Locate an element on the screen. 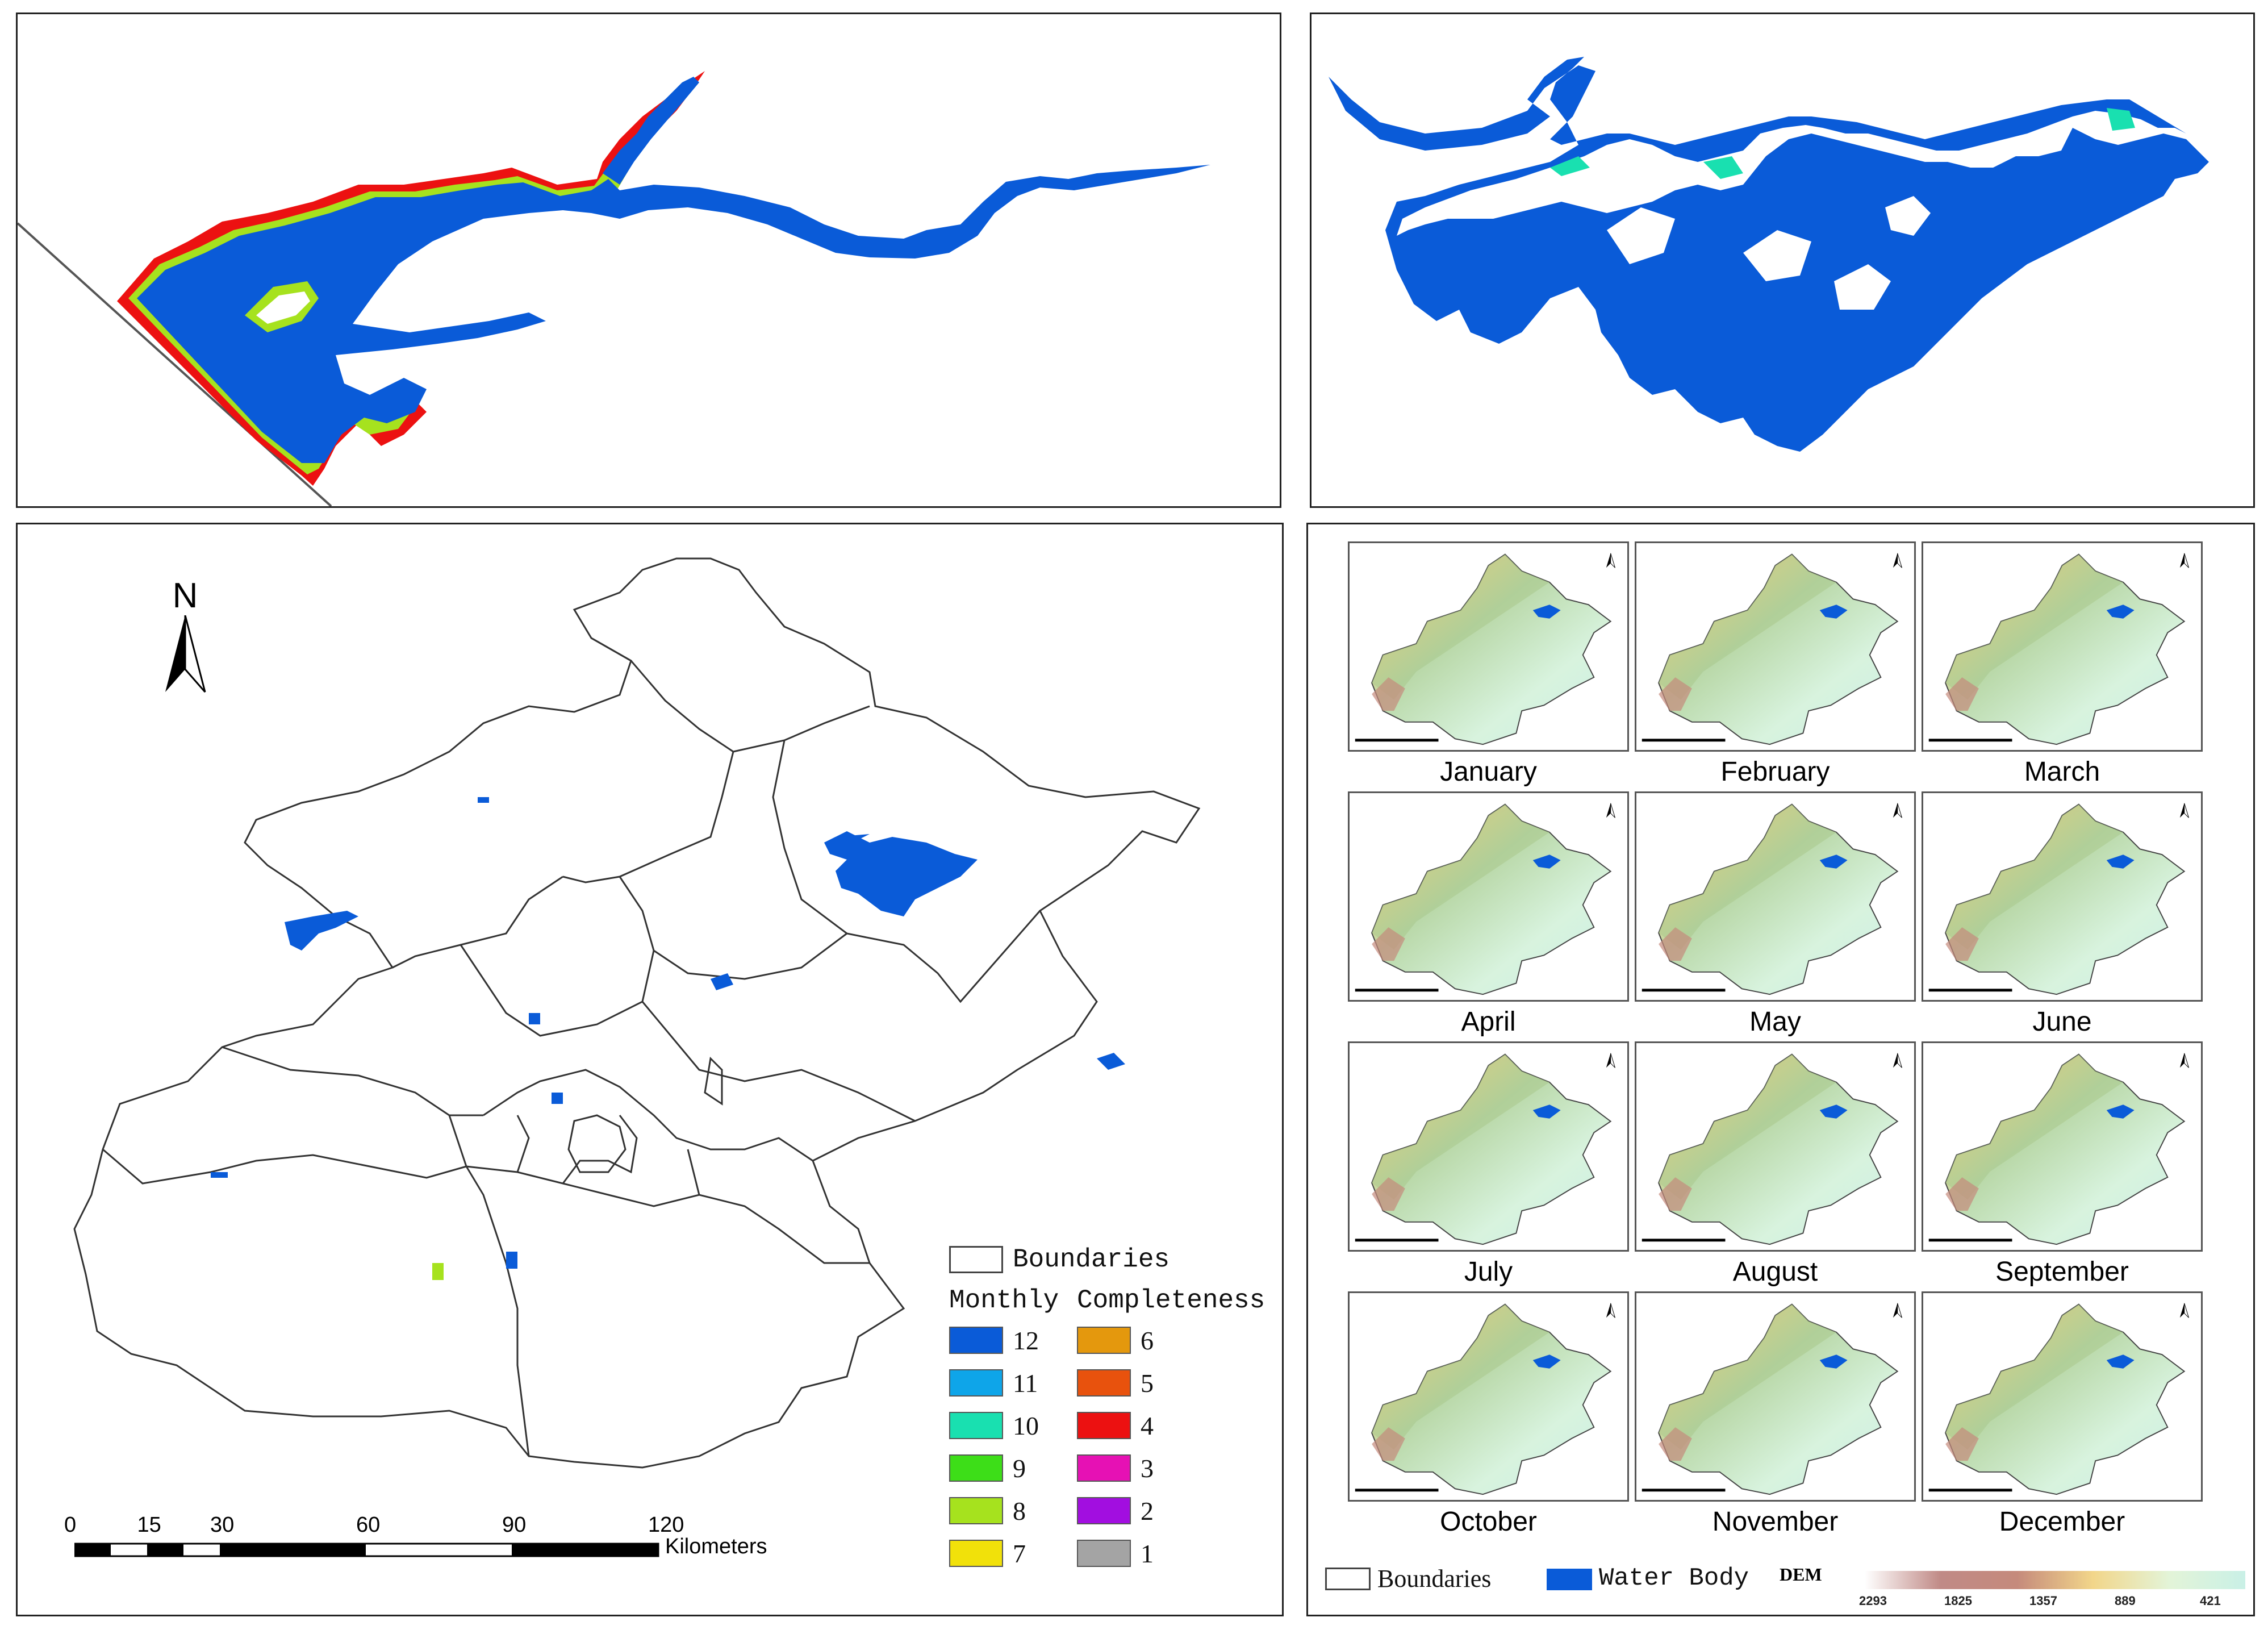 The width and height of the screenshot is (2268, 1634). legend-class-label: 6 is located at coordinates (1147, 1340).